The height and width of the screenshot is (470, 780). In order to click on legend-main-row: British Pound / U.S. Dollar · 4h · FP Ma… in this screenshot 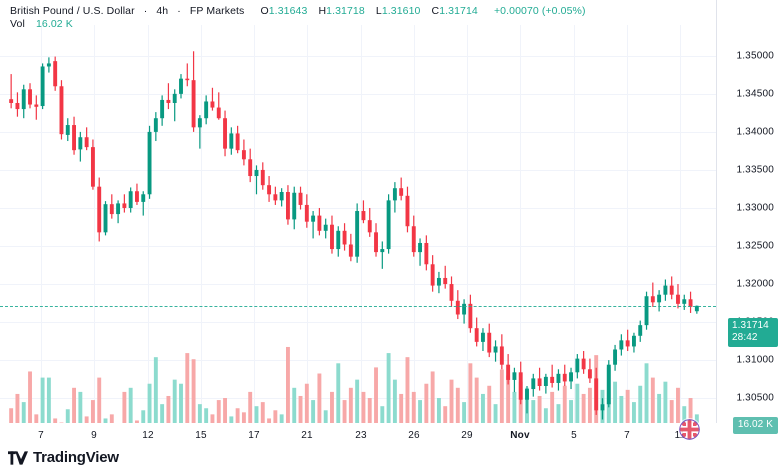, I will do `click(298, 11)`.